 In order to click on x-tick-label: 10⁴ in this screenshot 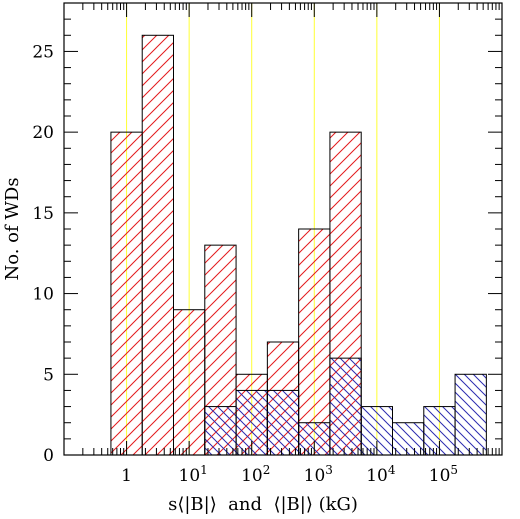, I will do `click(381, 474)`.